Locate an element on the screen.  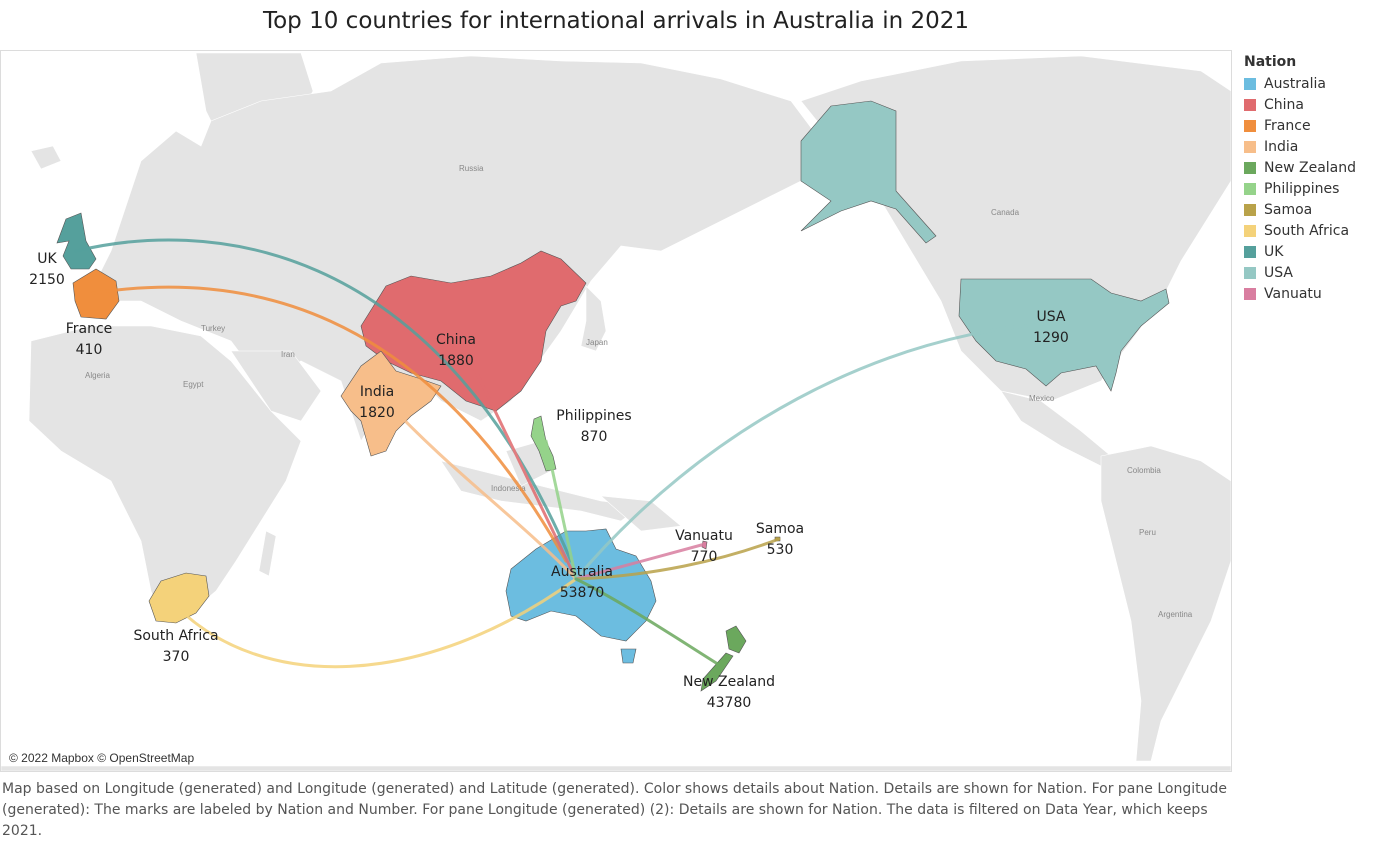
legend-label: South Africa is located at coordinates (1307, 230).